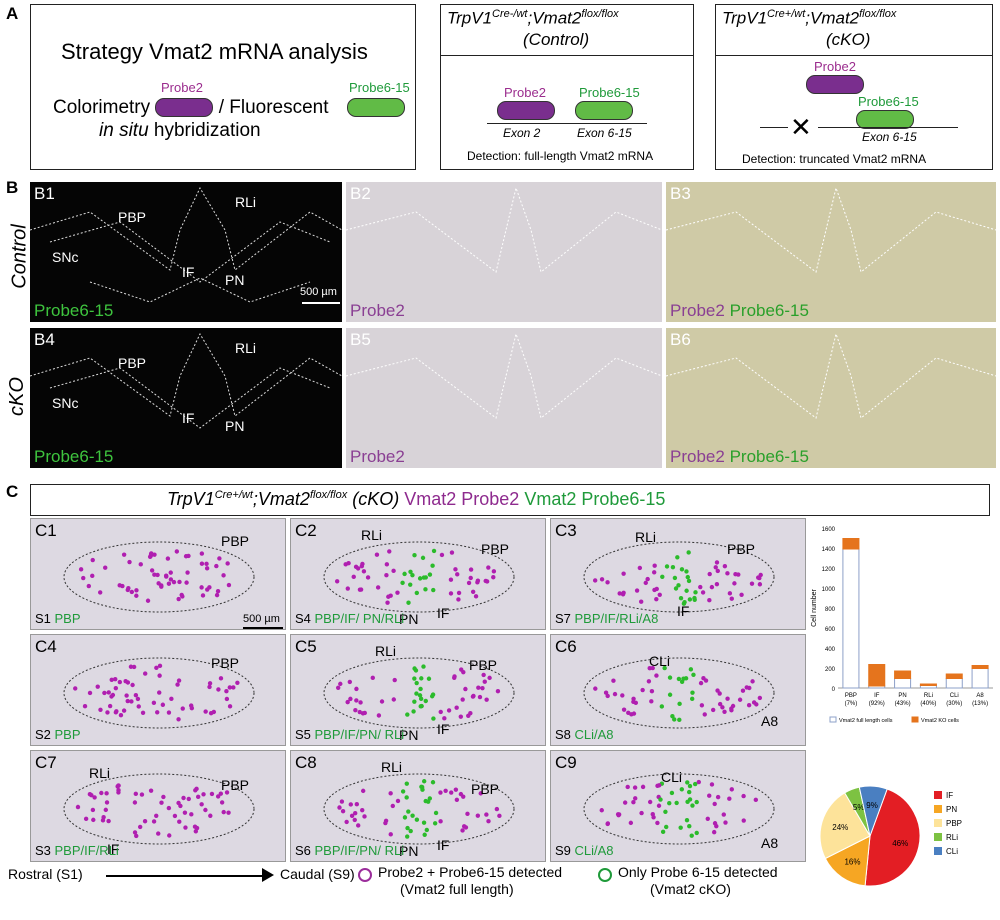  Describe the element at coordinates (132, 217) in the screenshot. I see `region-pbp: PBP` at that location.